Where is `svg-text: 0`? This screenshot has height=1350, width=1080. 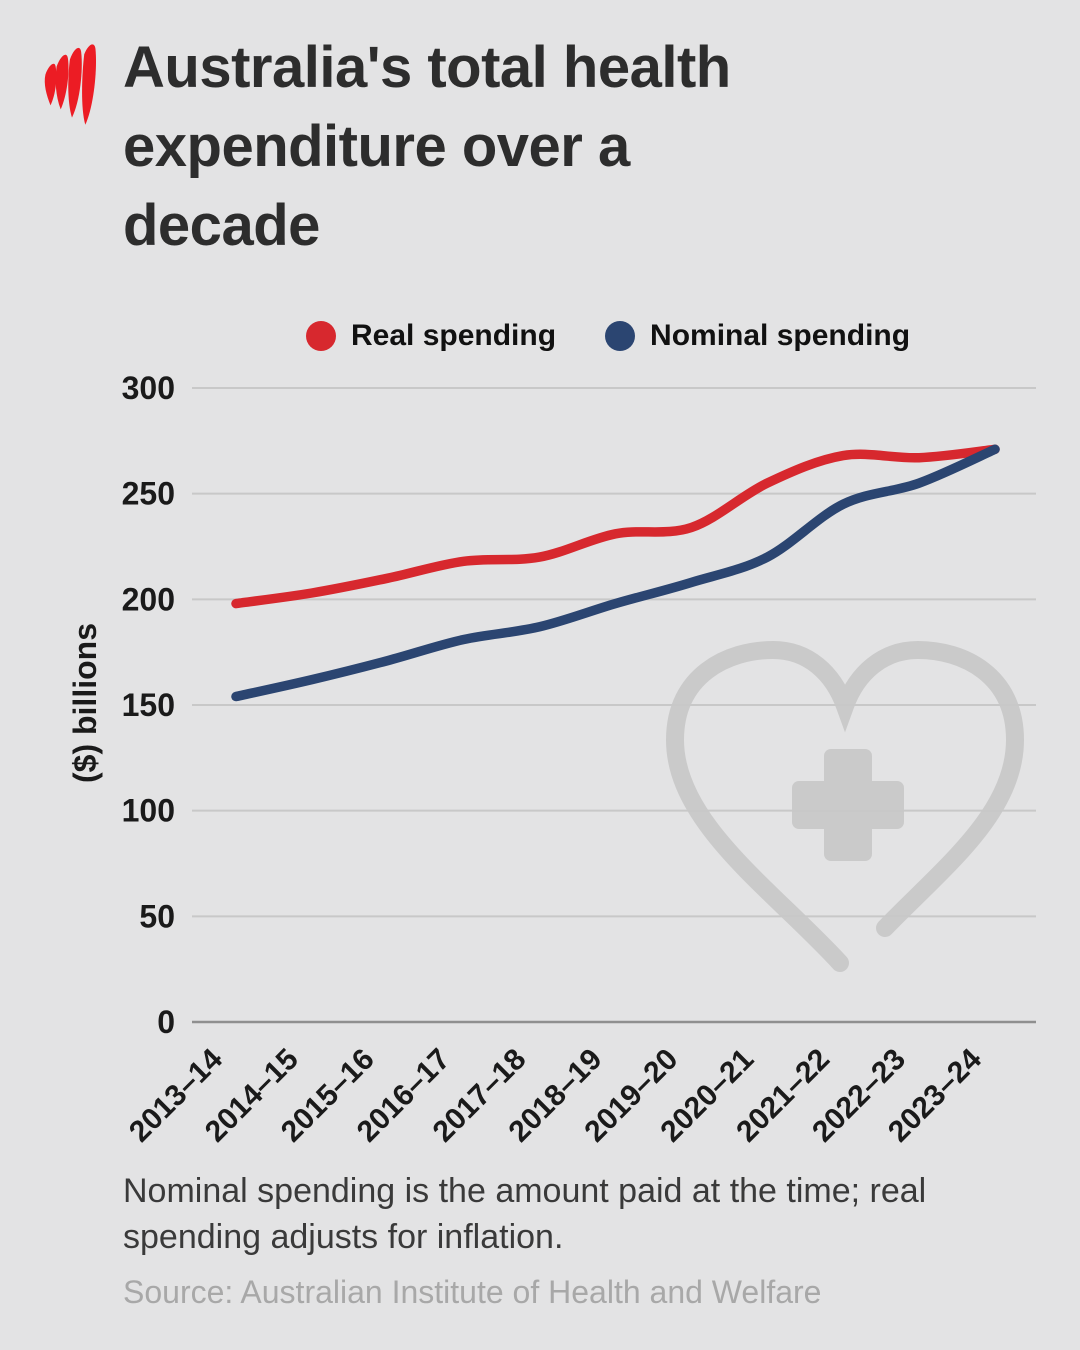
svg-text: 0 is located at coordinates (166, 1022).